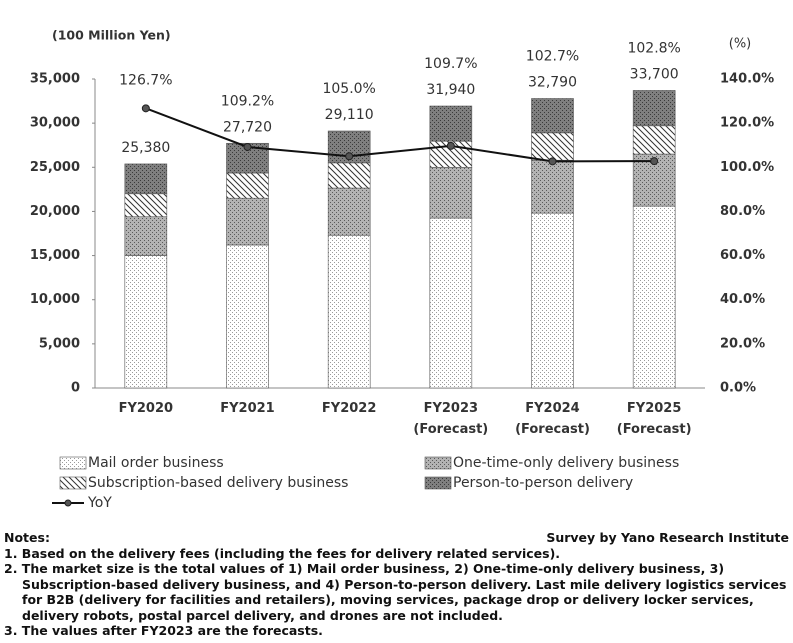 The height and width of the screenshot is (643, 793). I want to click on y-axis-unit: (100 Million Yen), so click(111, 35).